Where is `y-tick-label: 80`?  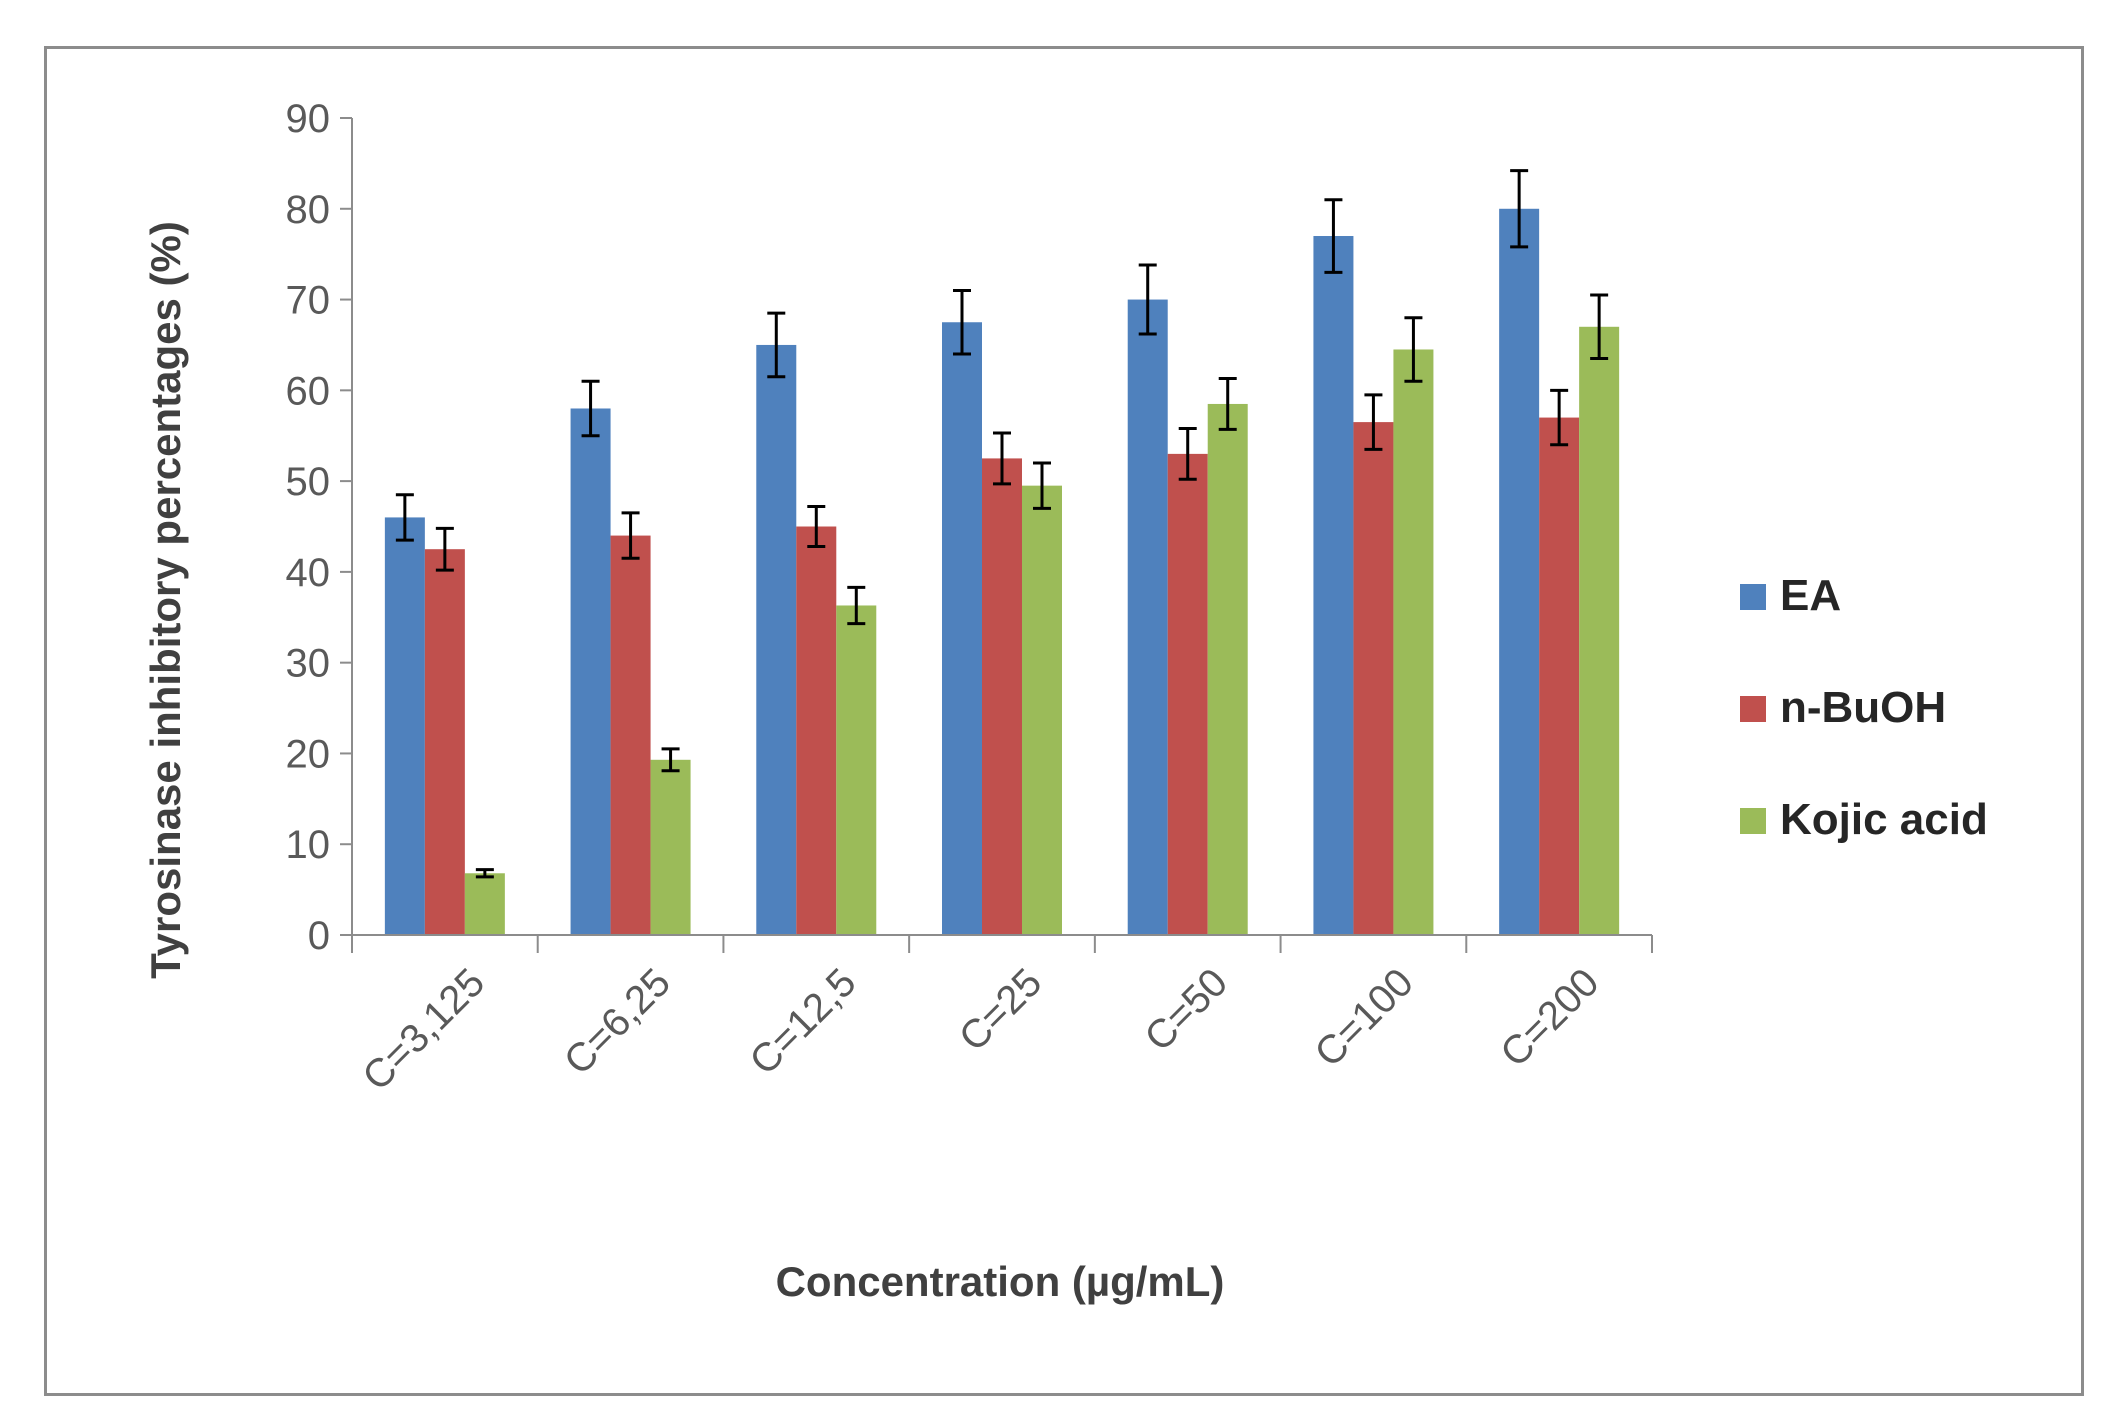 y-tick-label: 80 is located at coordinates (308, 210).